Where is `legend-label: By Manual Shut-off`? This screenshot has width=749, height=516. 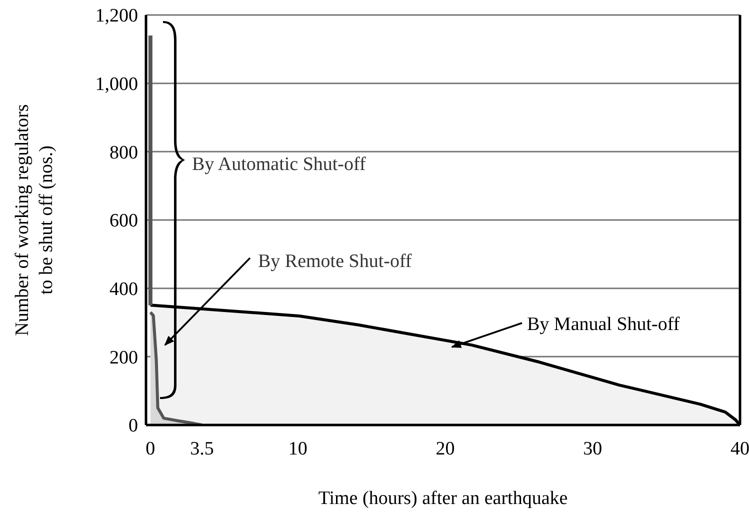 legend-label: By Manual Shut-off is located at coordinates (603, 324).